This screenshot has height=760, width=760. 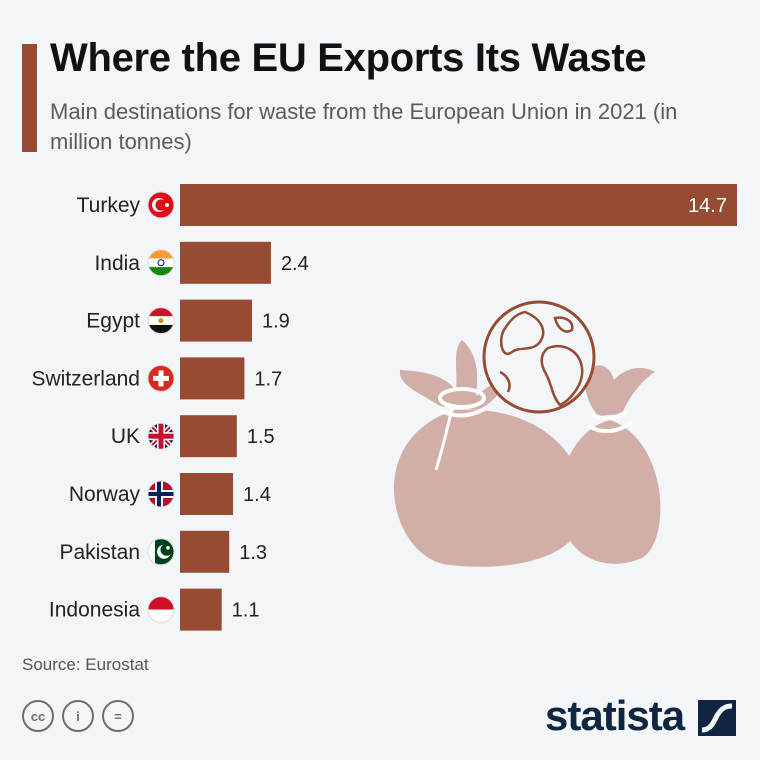 What do you see at coordinates (261, 437) in the screenshot?
I see `value-label: 1.5` at bounding box center [261, 437].